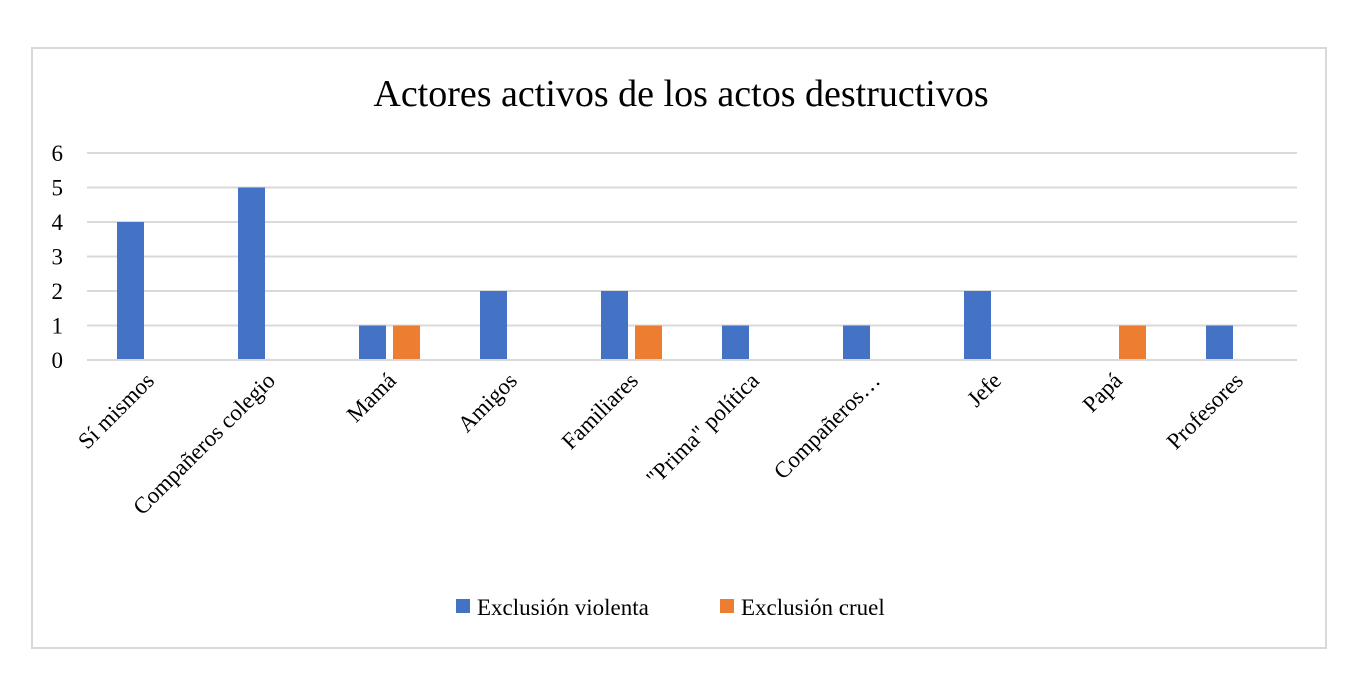 The image size is (1366, 691). What do you see at coordinates (813, 607) in the screenshot?
I see `legend-label: Exclusión cruel` at bounding box center [813, 607].